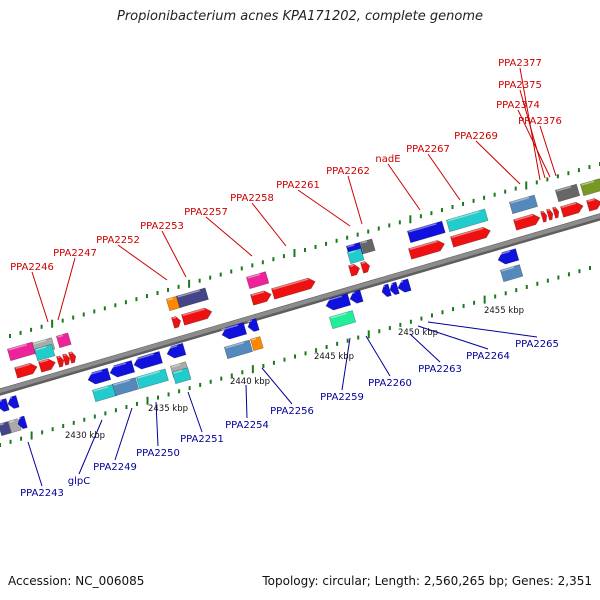 The width and height of the screenshot is (600, 600). What do you see at coordinates (257, 280) in the screenshot?
I see `gene-ppa2257` at bounding box center [257, 280].